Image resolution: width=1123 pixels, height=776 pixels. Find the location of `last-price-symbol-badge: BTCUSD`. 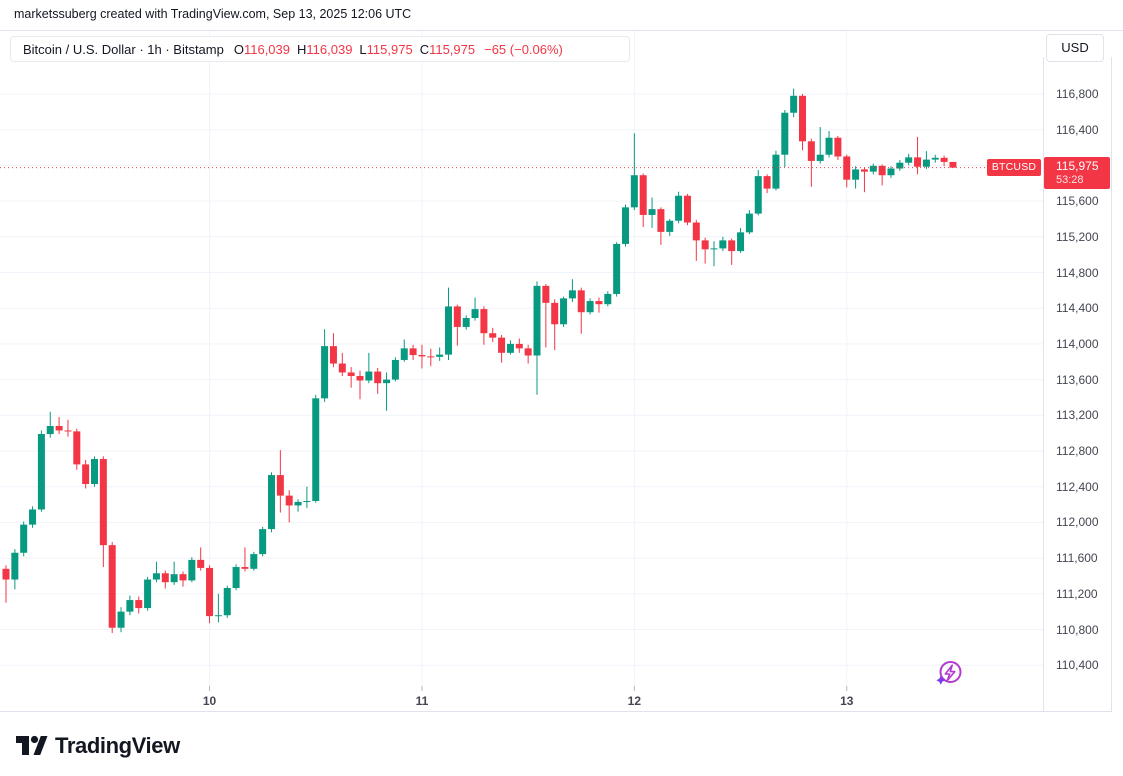

last-price-symbol-badge: BTCUSD is located at coordinates (1014, 167).